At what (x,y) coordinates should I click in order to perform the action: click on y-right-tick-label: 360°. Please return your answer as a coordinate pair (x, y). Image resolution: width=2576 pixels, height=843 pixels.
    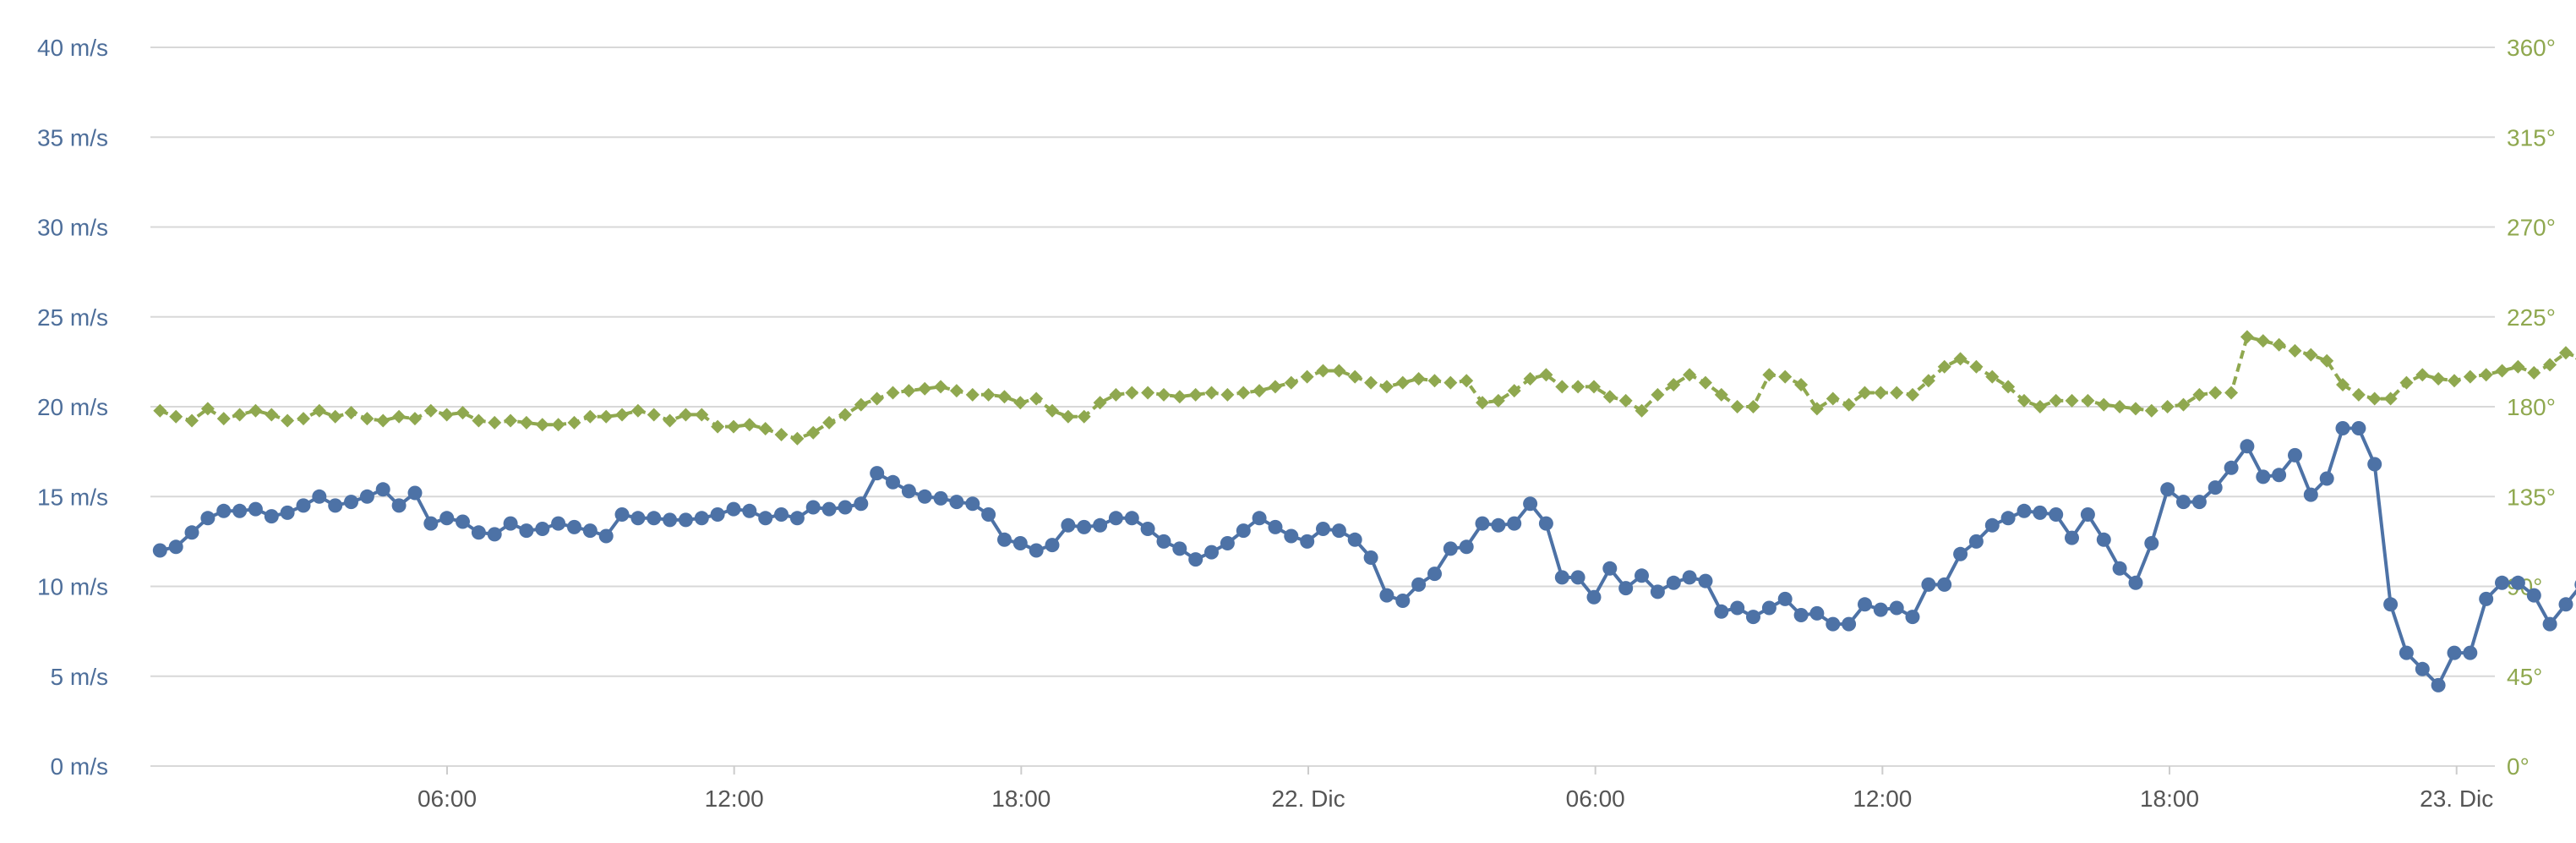
    Looking at the image, I should click on (2531, 48).